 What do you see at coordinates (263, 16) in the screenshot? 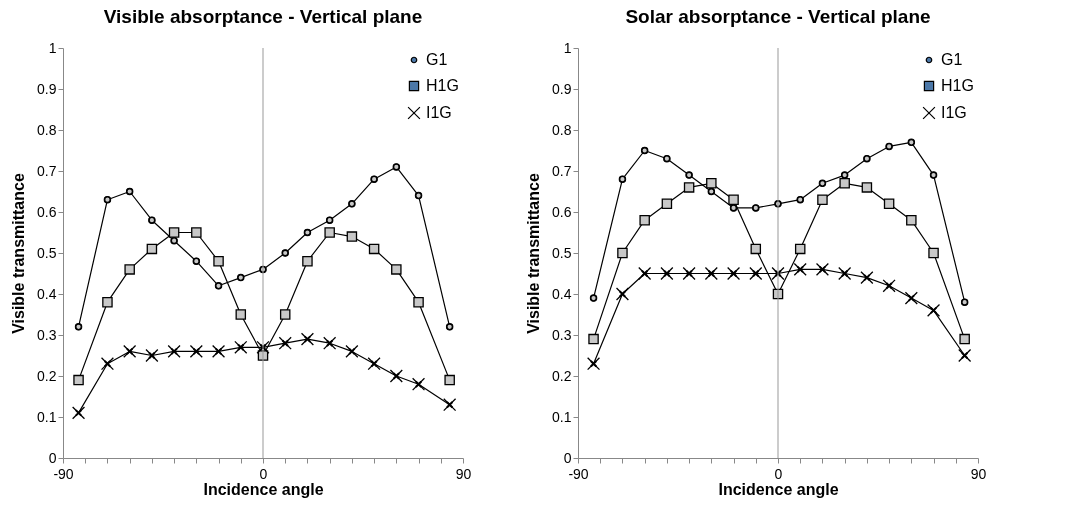
I see `chart-title: Visible absorptance - Vertical plane` at bounding box center [263, 16].